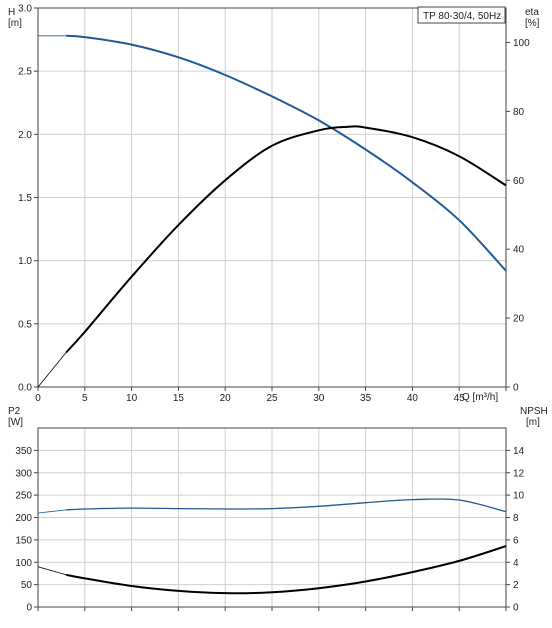 This screenshot has width=552, height=628. What do you see at coordinates (516, 585) in the screenshot?
I see `bottom-right-tick-label: 2` at bounding box center [516, 585].